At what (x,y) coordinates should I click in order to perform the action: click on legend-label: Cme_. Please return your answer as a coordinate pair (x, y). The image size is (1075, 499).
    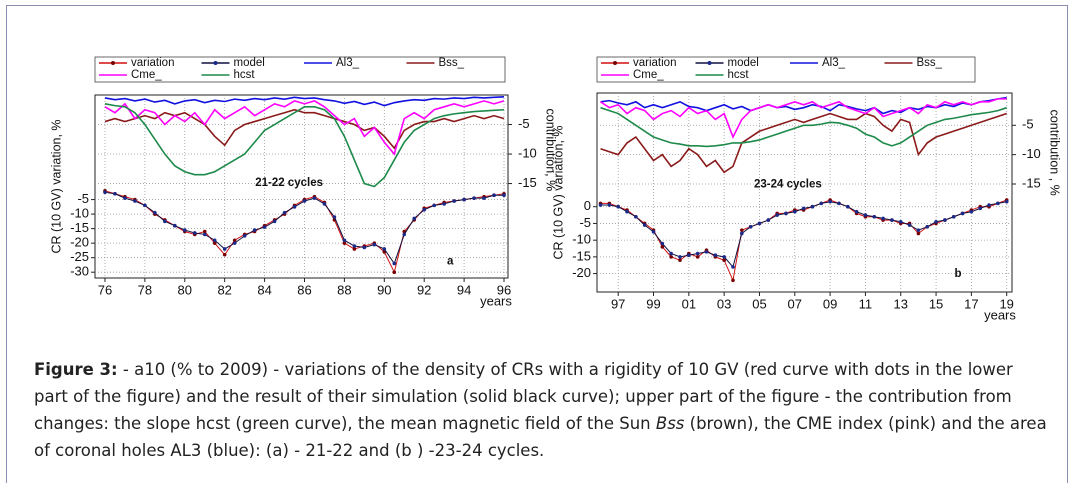
    Looking at the image, I should click on (146, 75).